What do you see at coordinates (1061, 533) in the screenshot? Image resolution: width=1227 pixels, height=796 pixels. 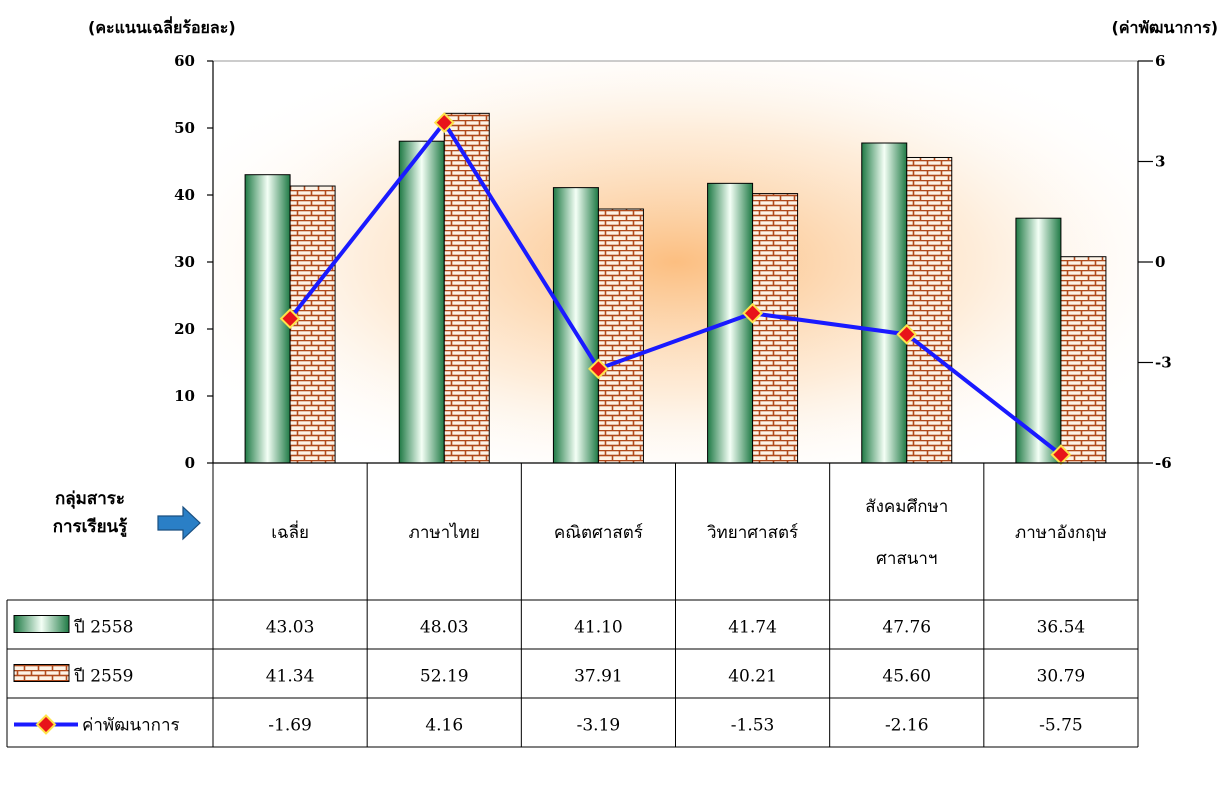 I see `category-label: ภาษาอังกฤษ` at bounding box center [1061, 533].